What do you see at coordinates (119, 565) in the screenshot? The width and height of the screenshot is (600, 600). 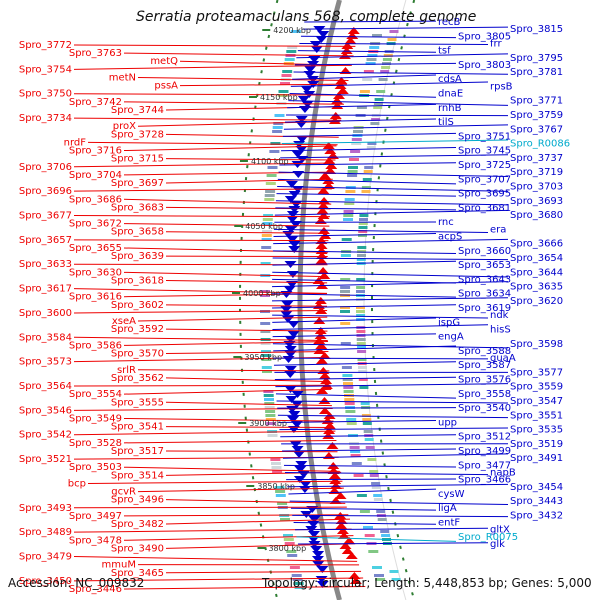 I see `gene-label-mmum: mmuM` at bounding box center [119, 565].